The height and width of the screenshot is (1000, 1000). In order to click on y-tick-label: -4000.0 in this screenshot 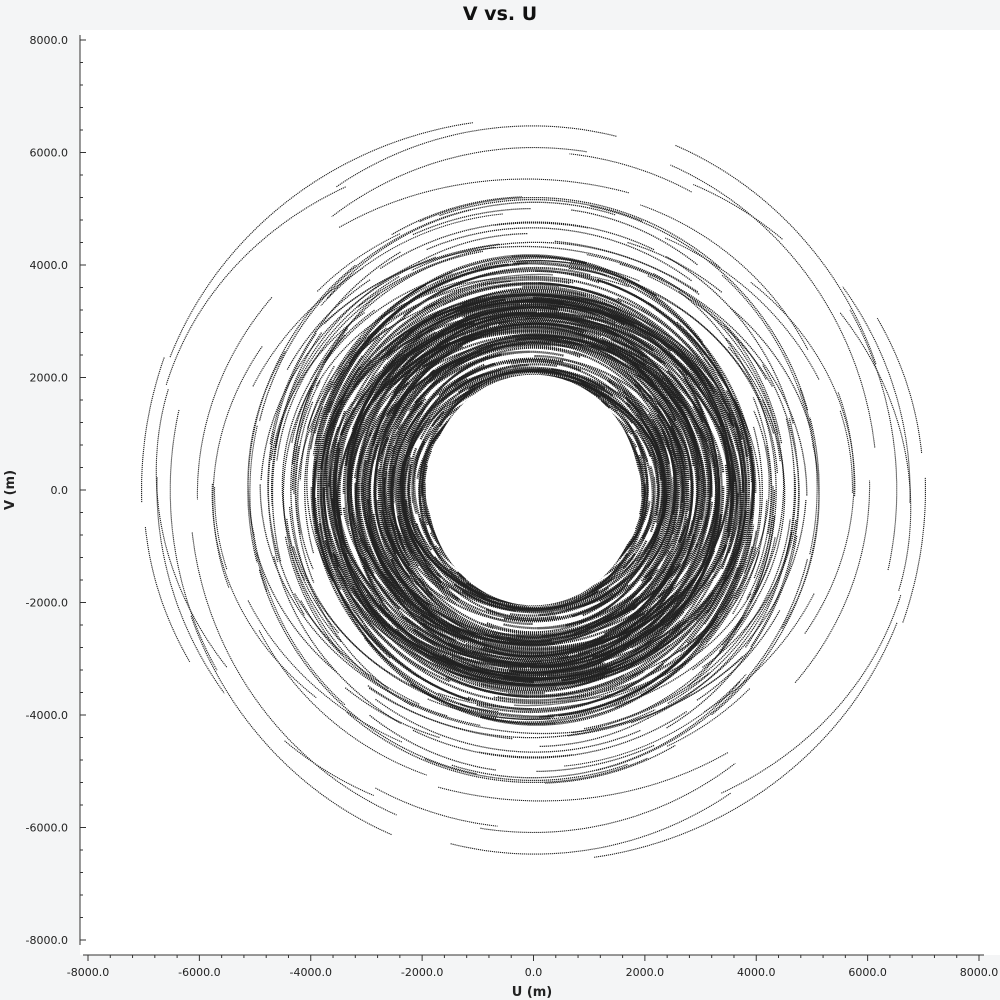, I will do `click(47, 715)`.